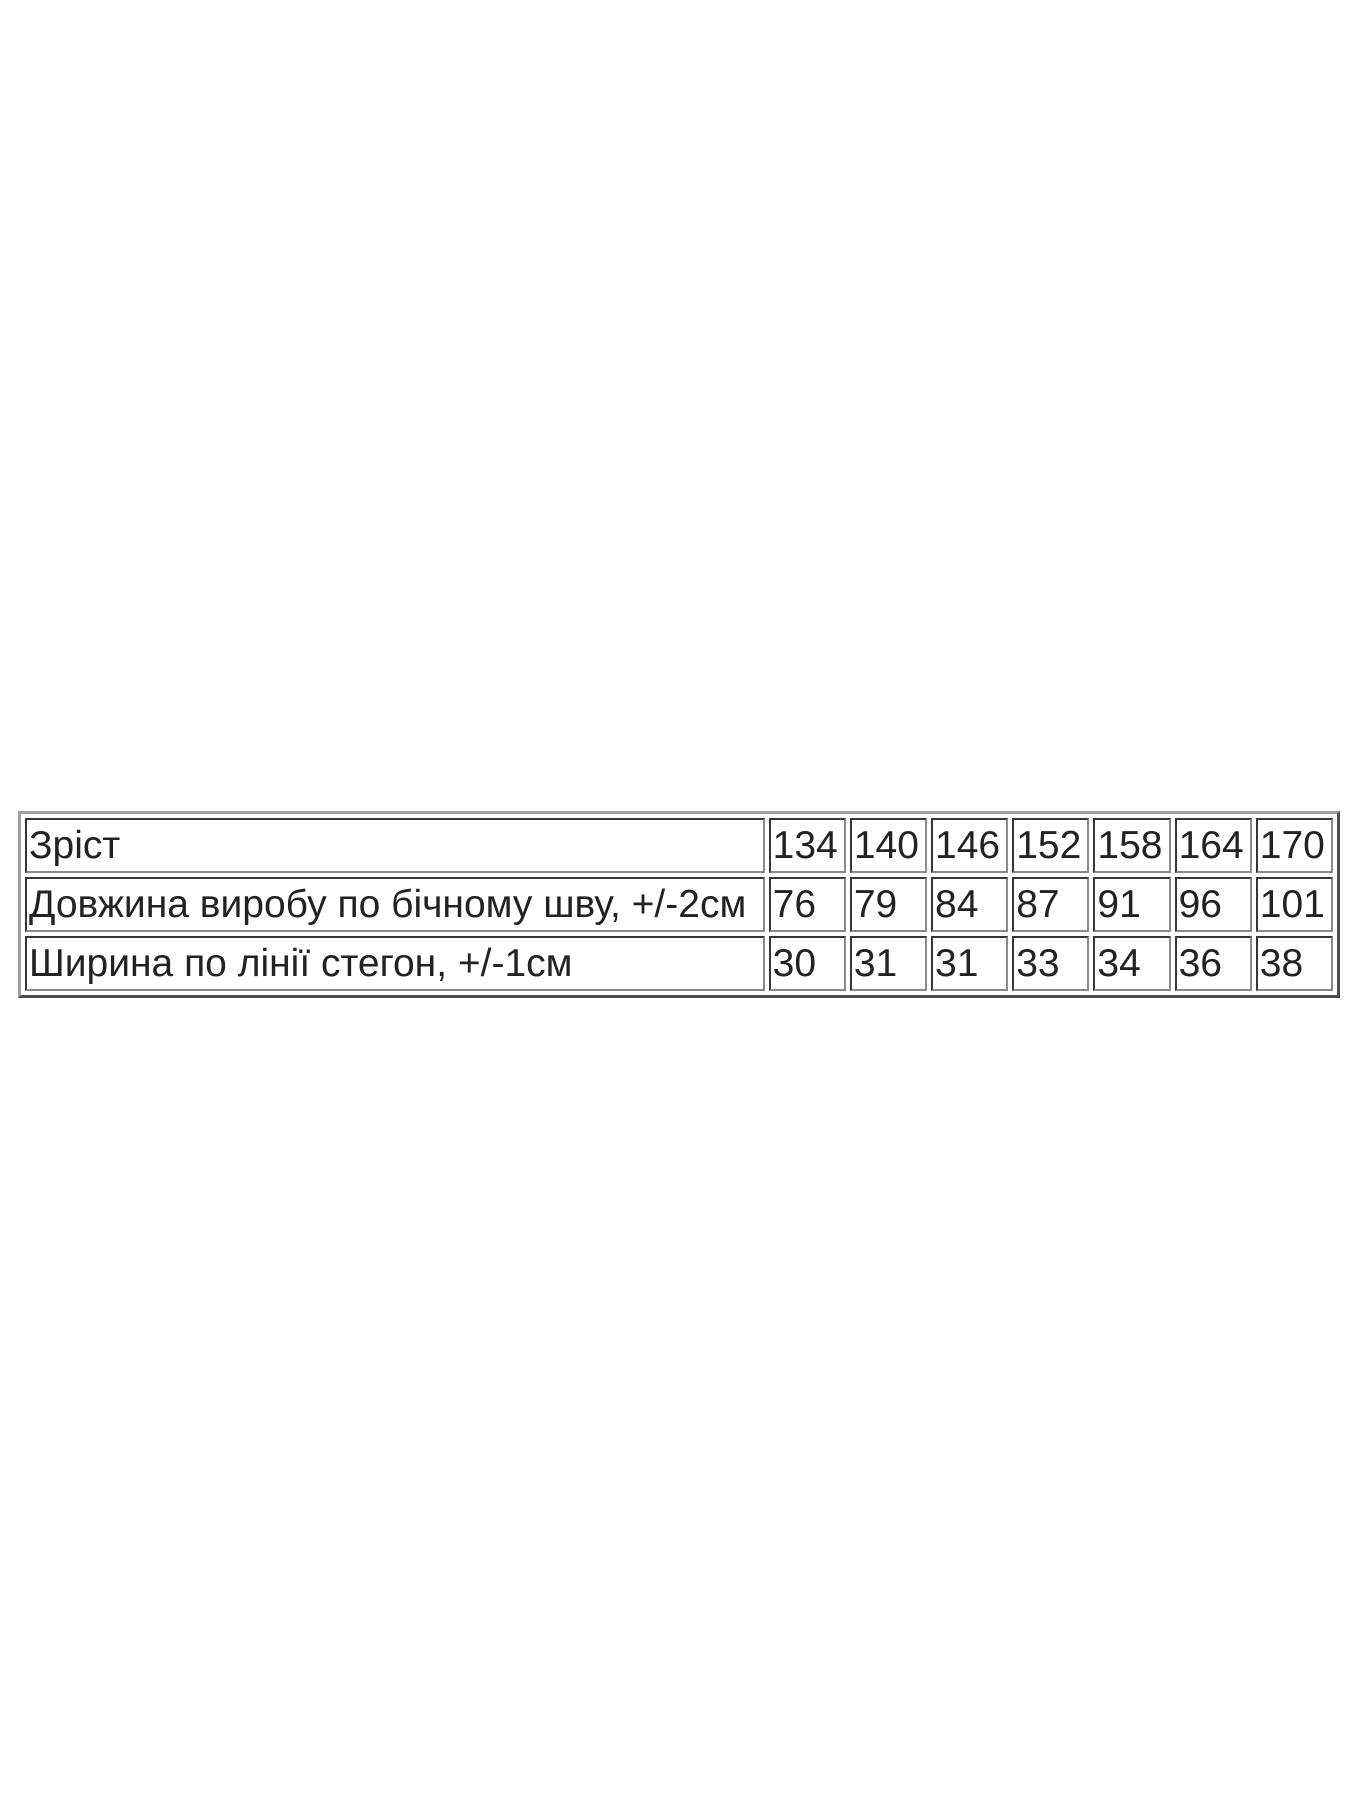 The width and height of the screenshot is (1350, 1800). What do you see at coordinates (1051, 904) in the screenshot?
I see `table-cell: 87` at bounding box center [1051, 904].